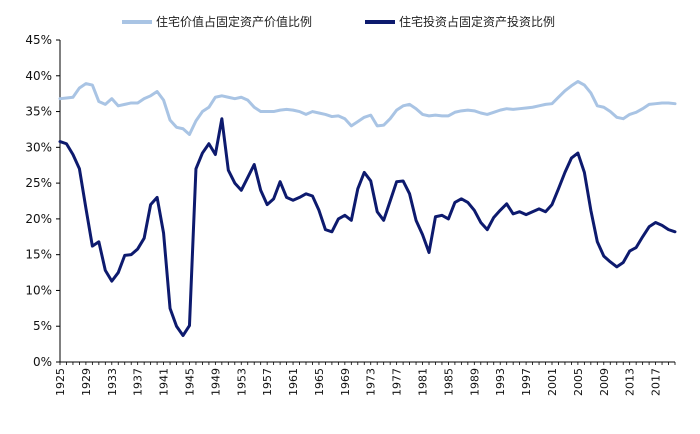 Image resolution: width=700 pixels, height=434 pixels. What do you see at coordinates (38, 290) in the screenshot?
I see `y-tick-label: 10%` at bounding box center [38, 290].